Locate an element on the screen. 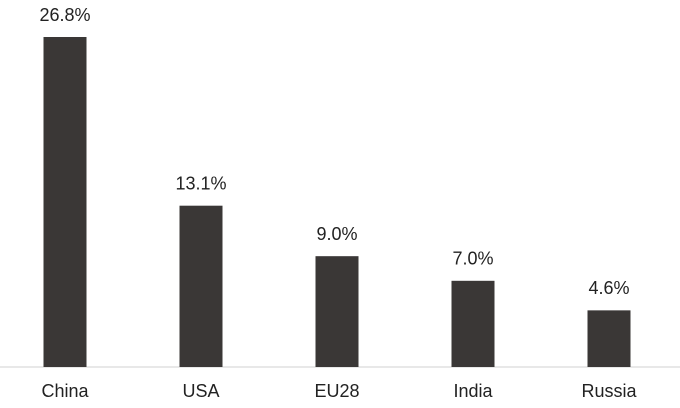 The image size is (680, 408). x-tick-label: China is located at coordinates (65, 391).